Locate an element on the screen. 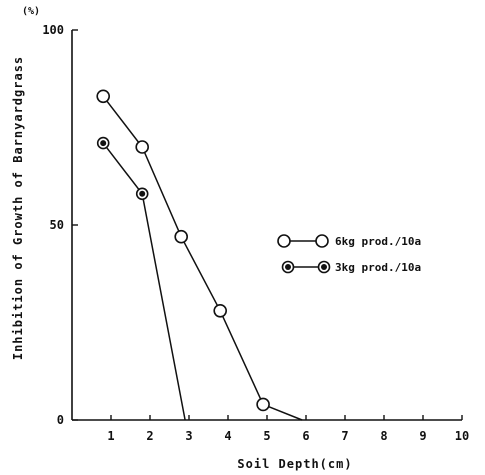 The height and width of the screenshot is (475, 485). x-tick-label: 10 is located at coordinates (462, 436).